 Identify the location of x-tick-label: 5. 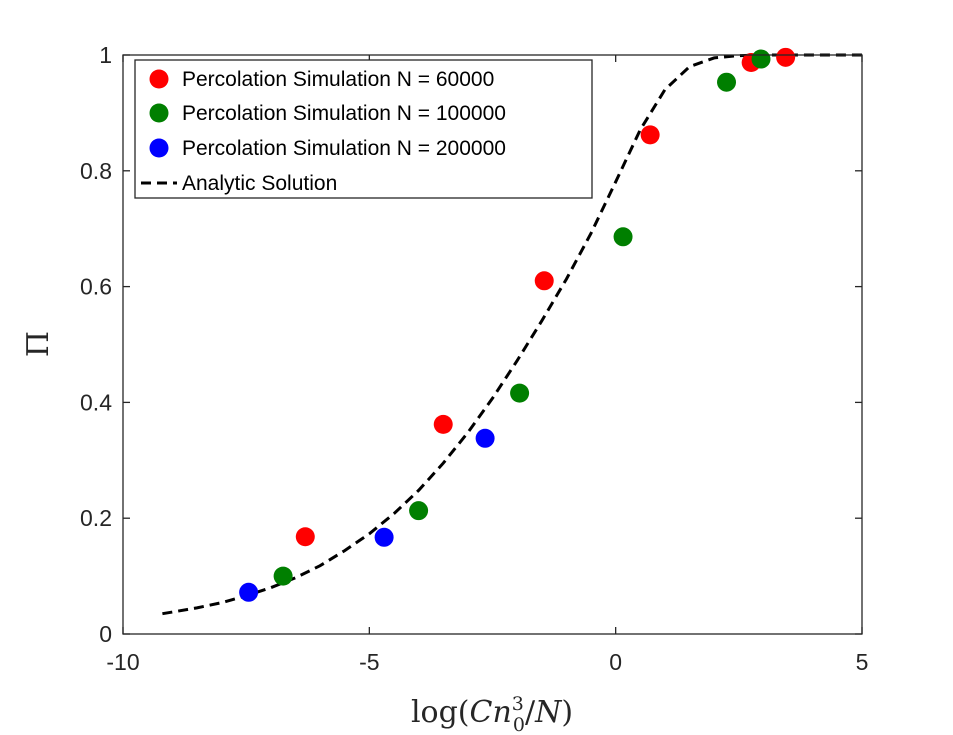
(862, 662).